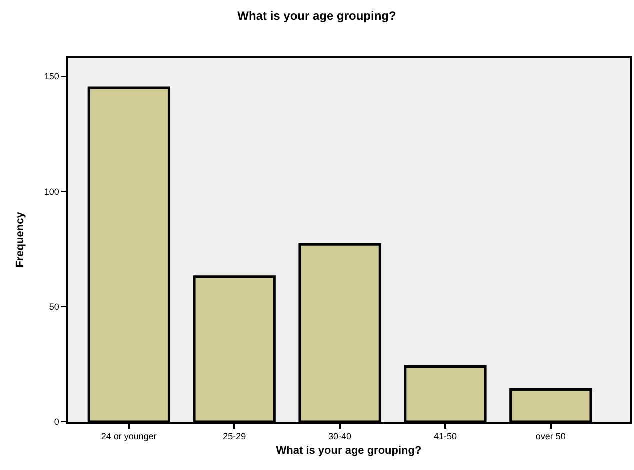  I want to click on chart-title: What is your age grouping?, so click(317, 16).